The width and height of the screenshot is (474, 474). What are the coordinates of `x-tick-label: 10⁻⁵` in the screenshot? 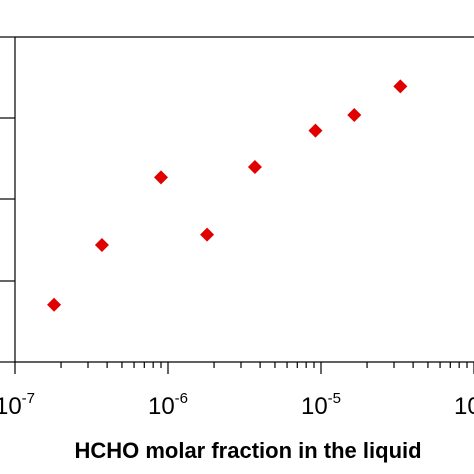 It's located at (321, 405).